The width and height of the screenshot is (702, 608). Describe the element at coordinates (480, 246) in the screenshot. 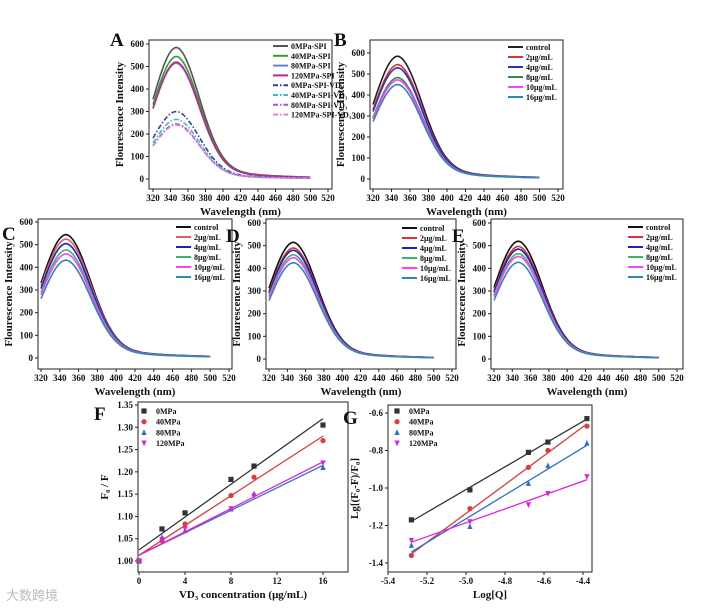

I see `y-tick-label: 500` at that location.